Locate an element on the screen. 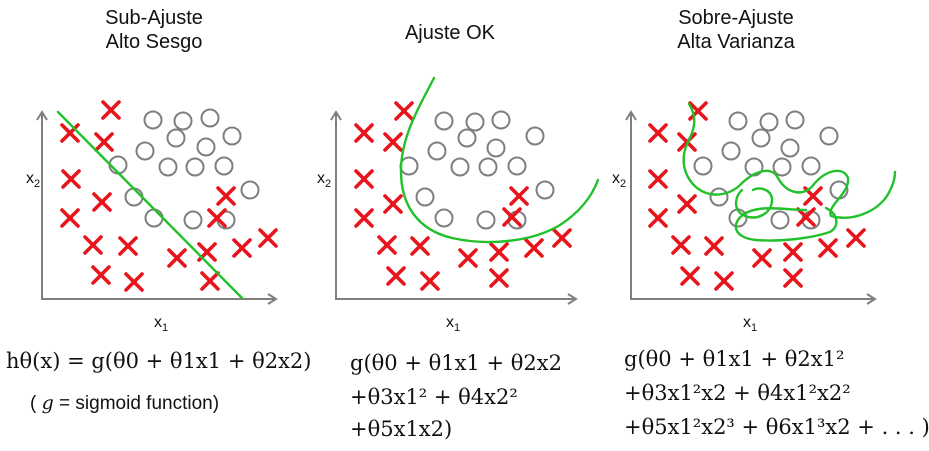 This screenshot has height=451, width=929. panel-3-boundary-curve-loop-right is located at coordinates (786, 224).